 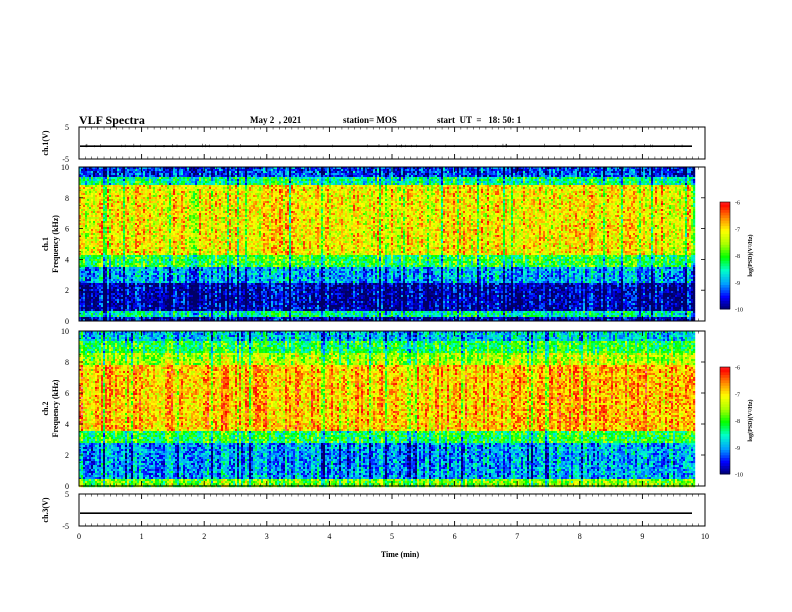 What do you see at coordinates (370, 120) in the screenshot?
I see `station-label: station= MOS` at bounding box center [370, 120].